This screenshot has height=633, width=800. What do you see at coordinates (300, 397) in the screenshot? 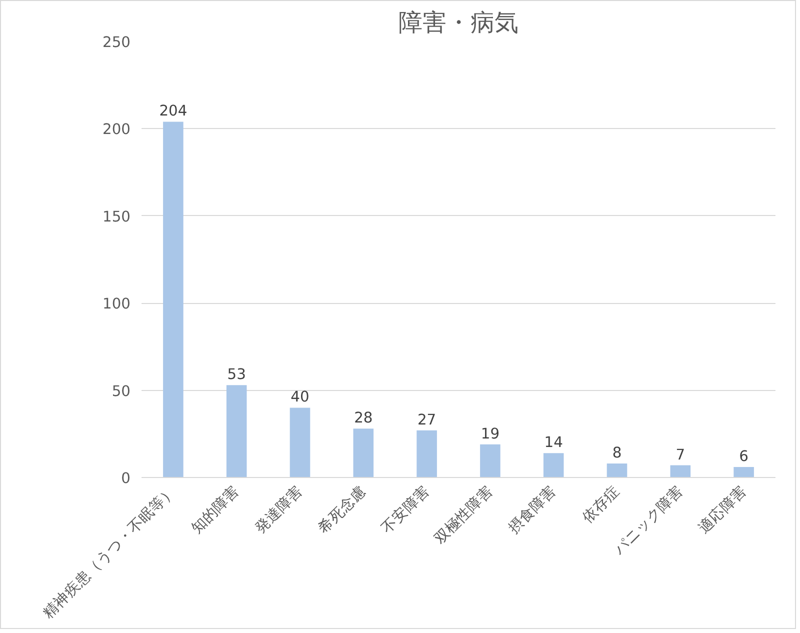
I see `data-label: 40` at bounding box center [300, 397].